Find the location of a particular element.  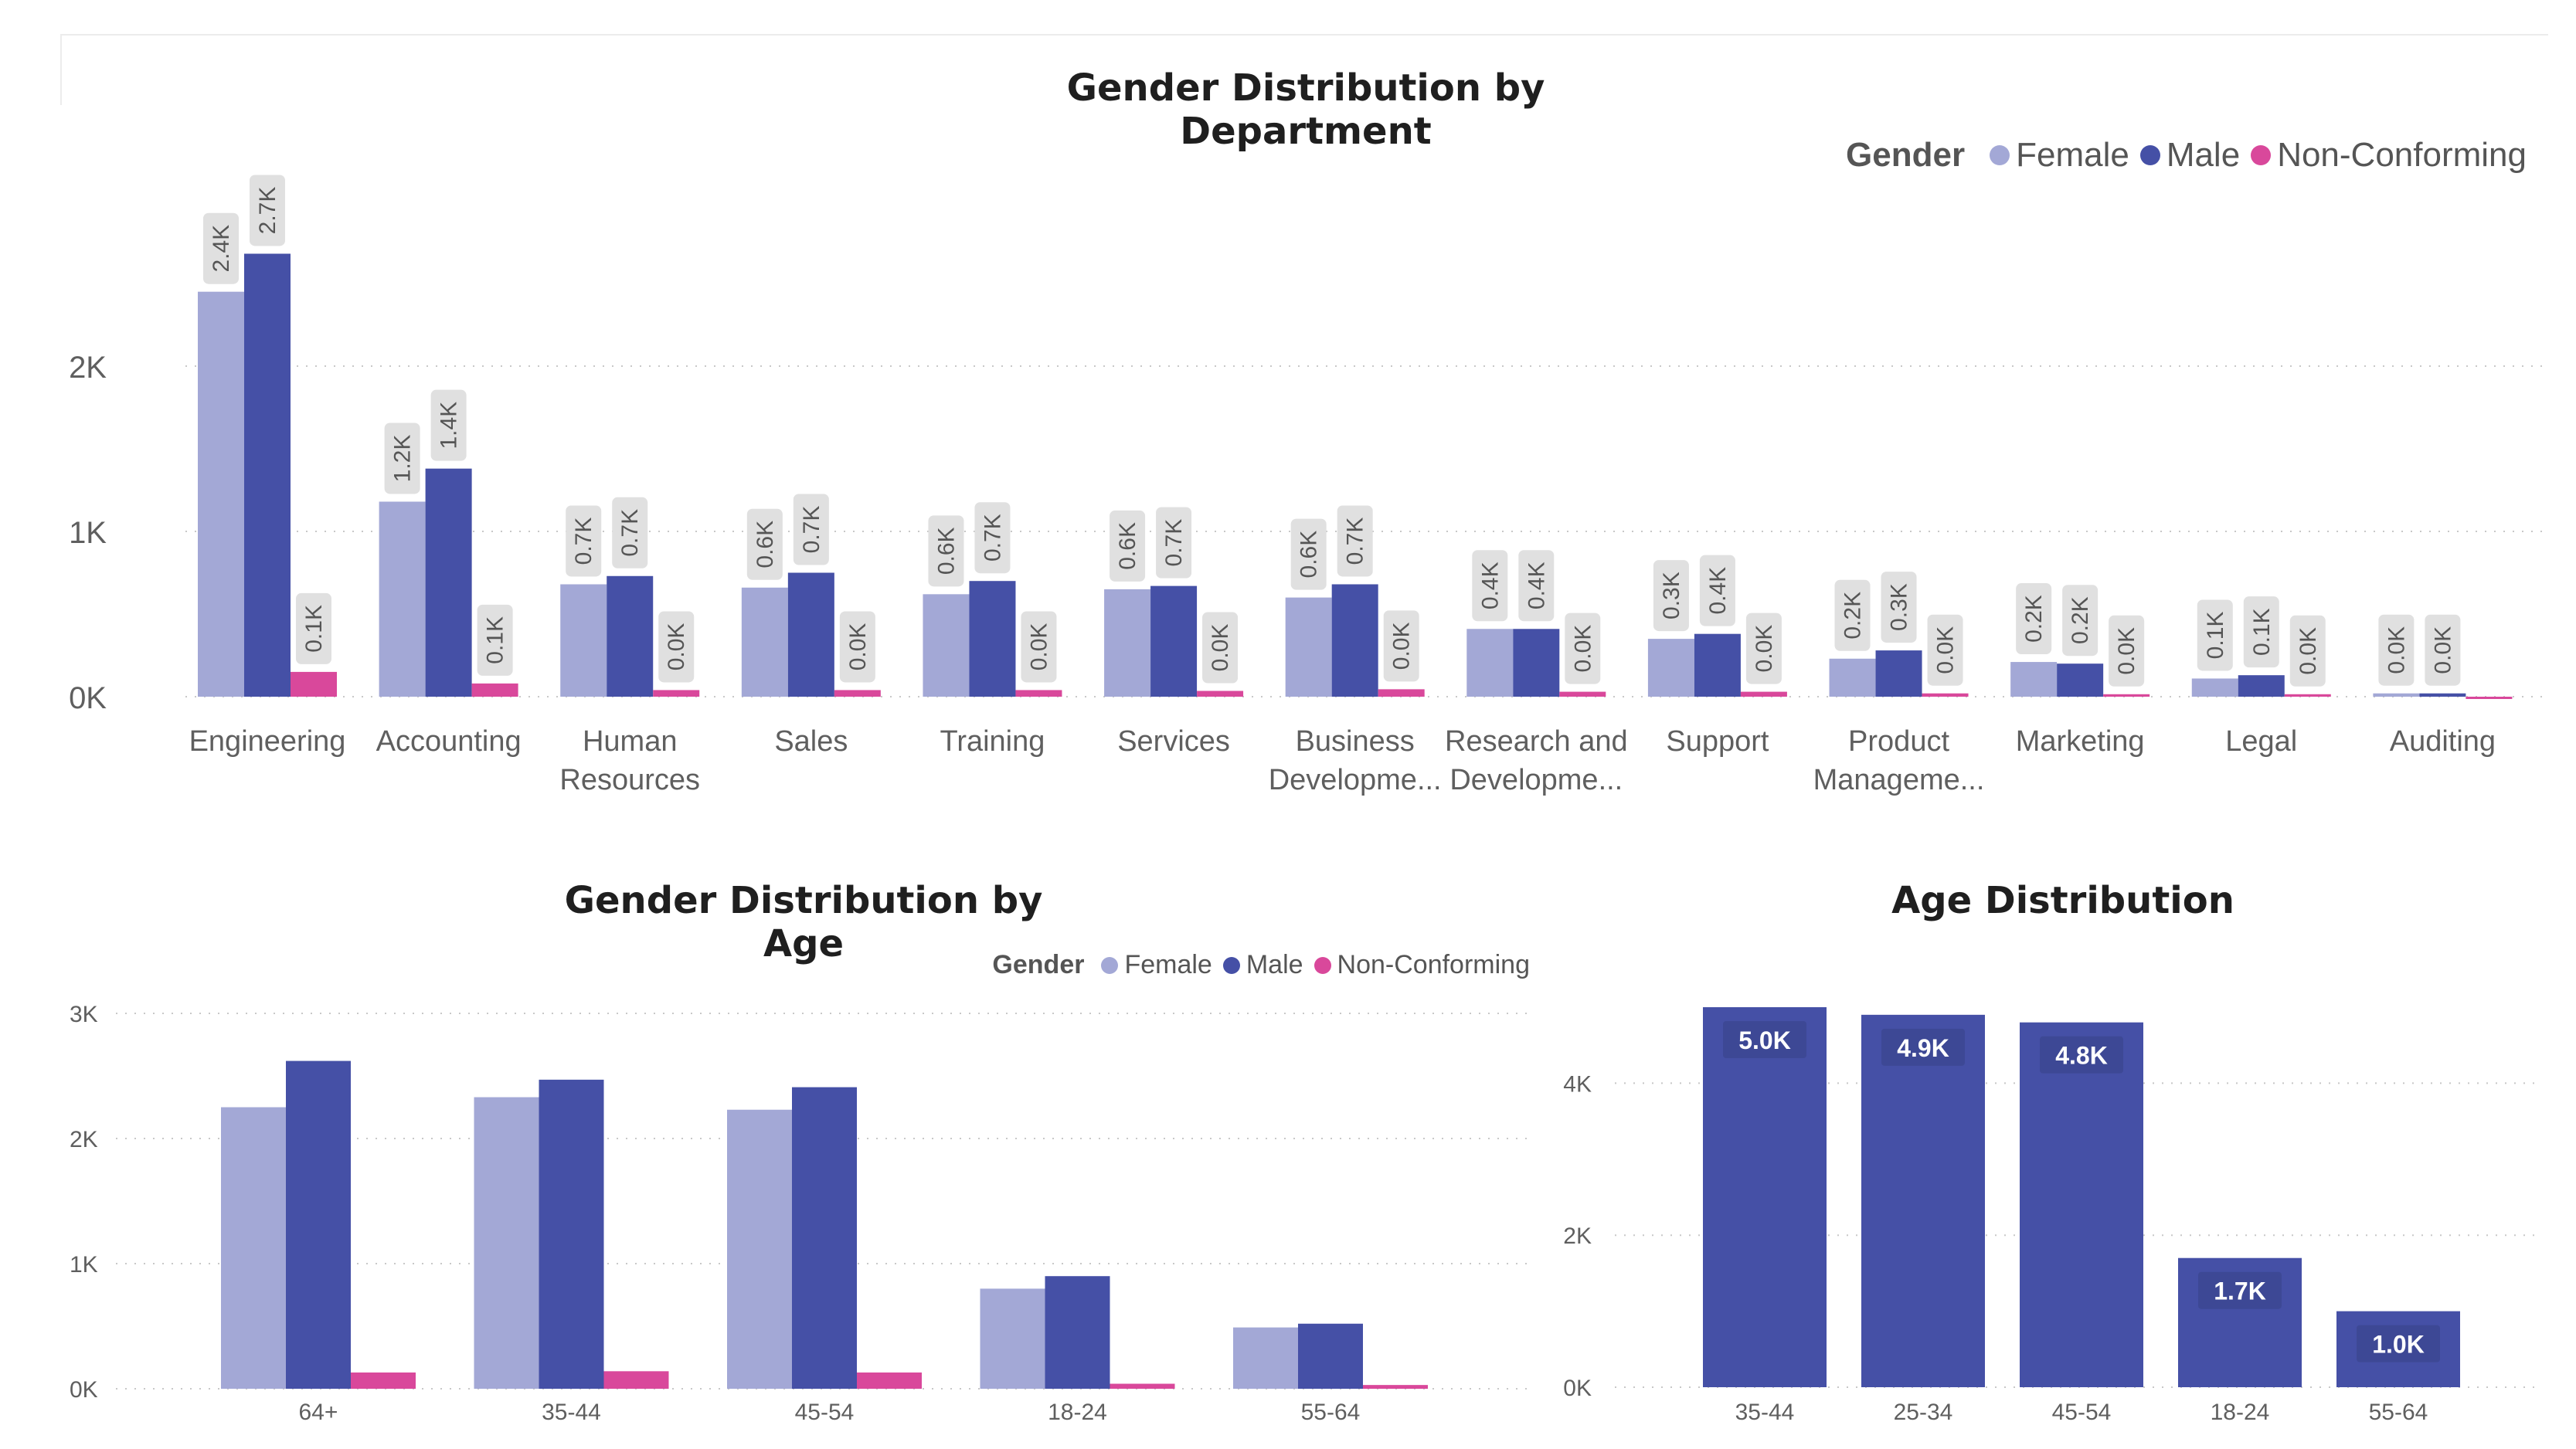

legend-item-male: Male is located at coordinates (2189, 155).